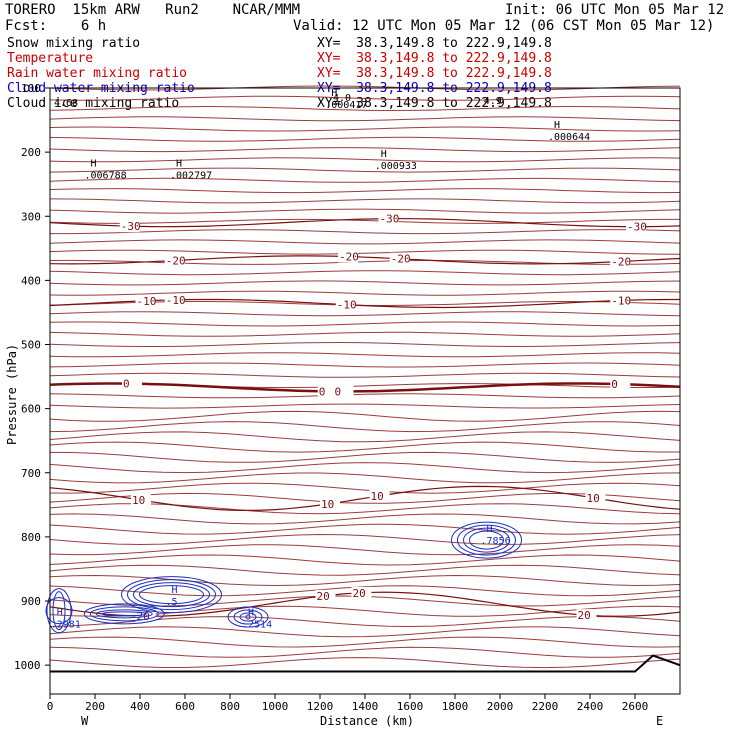 The width and height of the screenshot is (740, 740). Describe the element at coordinates (367, 721) in the screenshot. I see `x-axis-label: Distance (km)` at that location.